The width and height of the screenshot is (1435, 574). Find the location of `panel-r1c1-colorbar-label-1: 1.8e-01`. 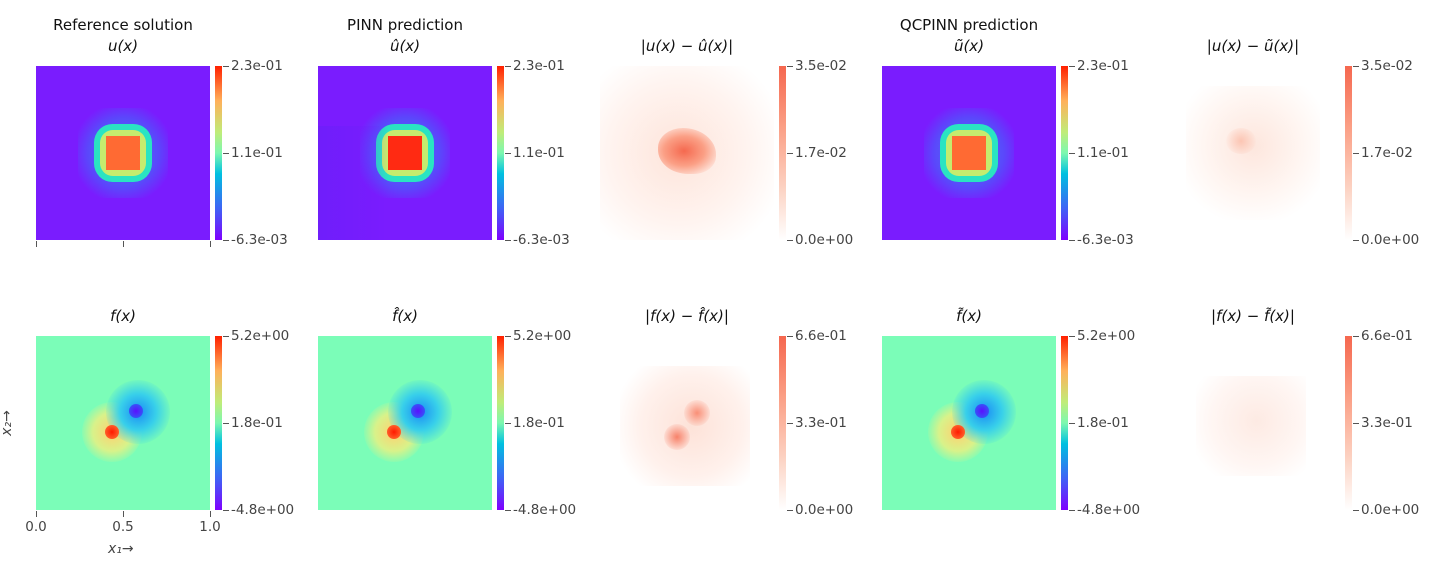

panel-r1c1-colorbar-label-1: 1.8e-01 is located at coordinates (539, 423).